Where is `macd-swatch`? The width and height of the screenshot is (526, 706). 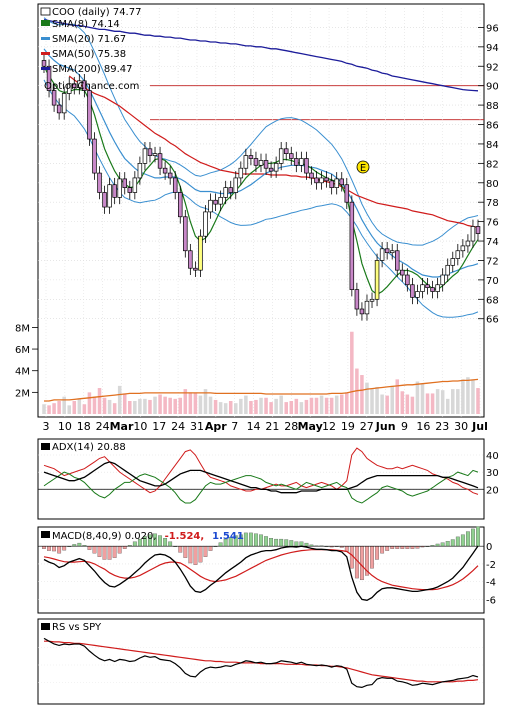 macd-swatch is located at coordinates (45, 534).